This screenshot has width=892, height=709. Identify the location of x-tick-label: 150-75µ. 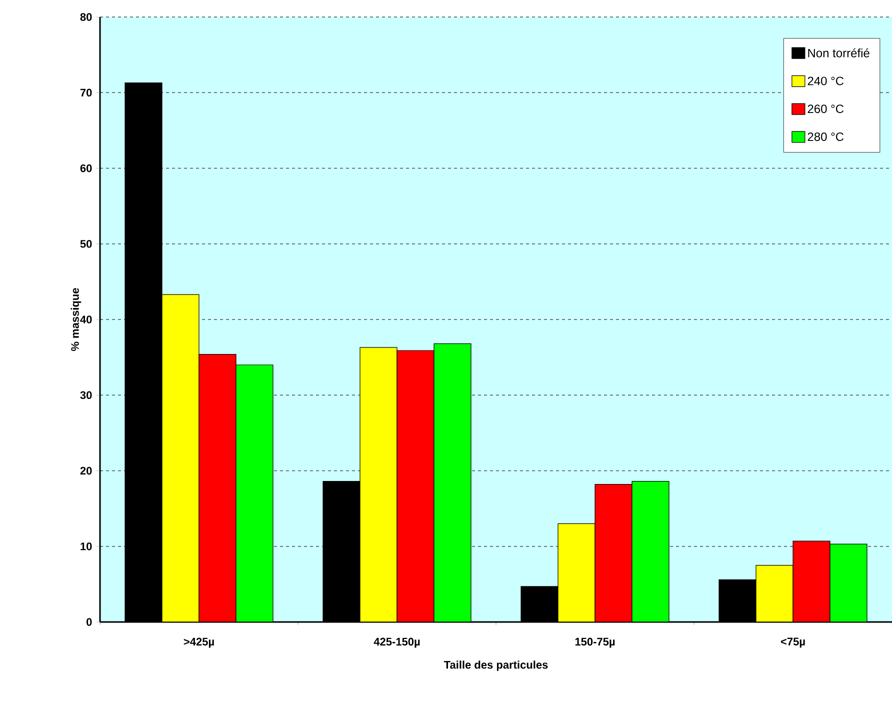
(595, 643).